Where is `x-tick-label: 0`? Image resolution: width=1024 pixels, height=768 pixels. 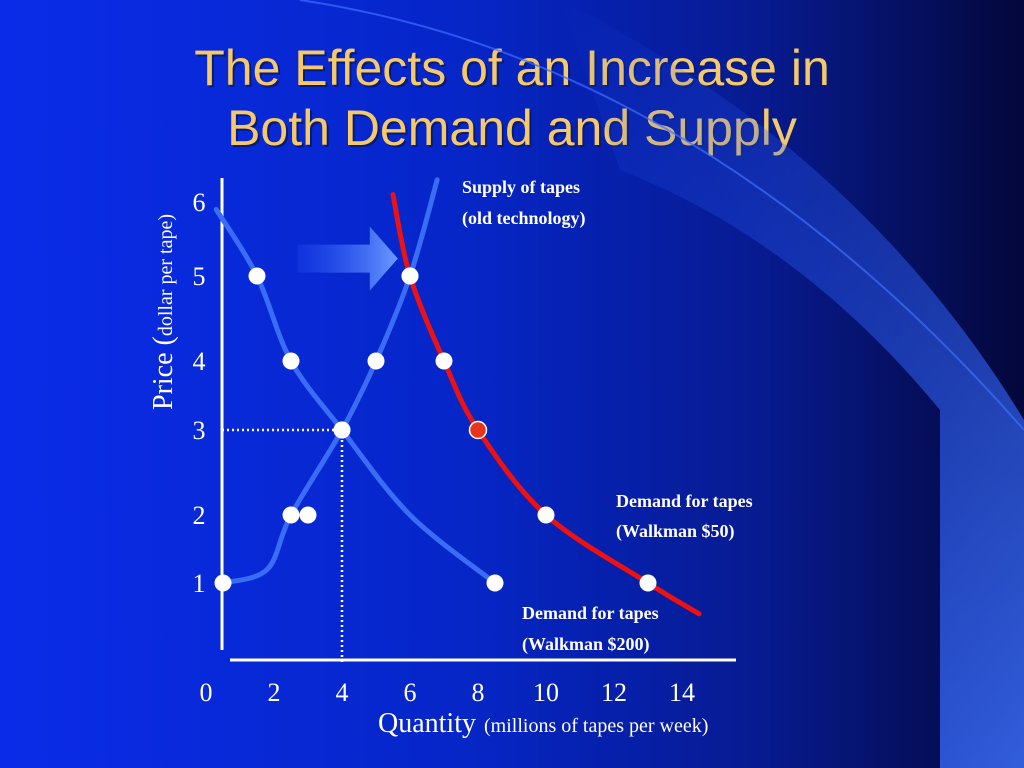
x-tick-label: 0 is located at coordinates (206, 692).